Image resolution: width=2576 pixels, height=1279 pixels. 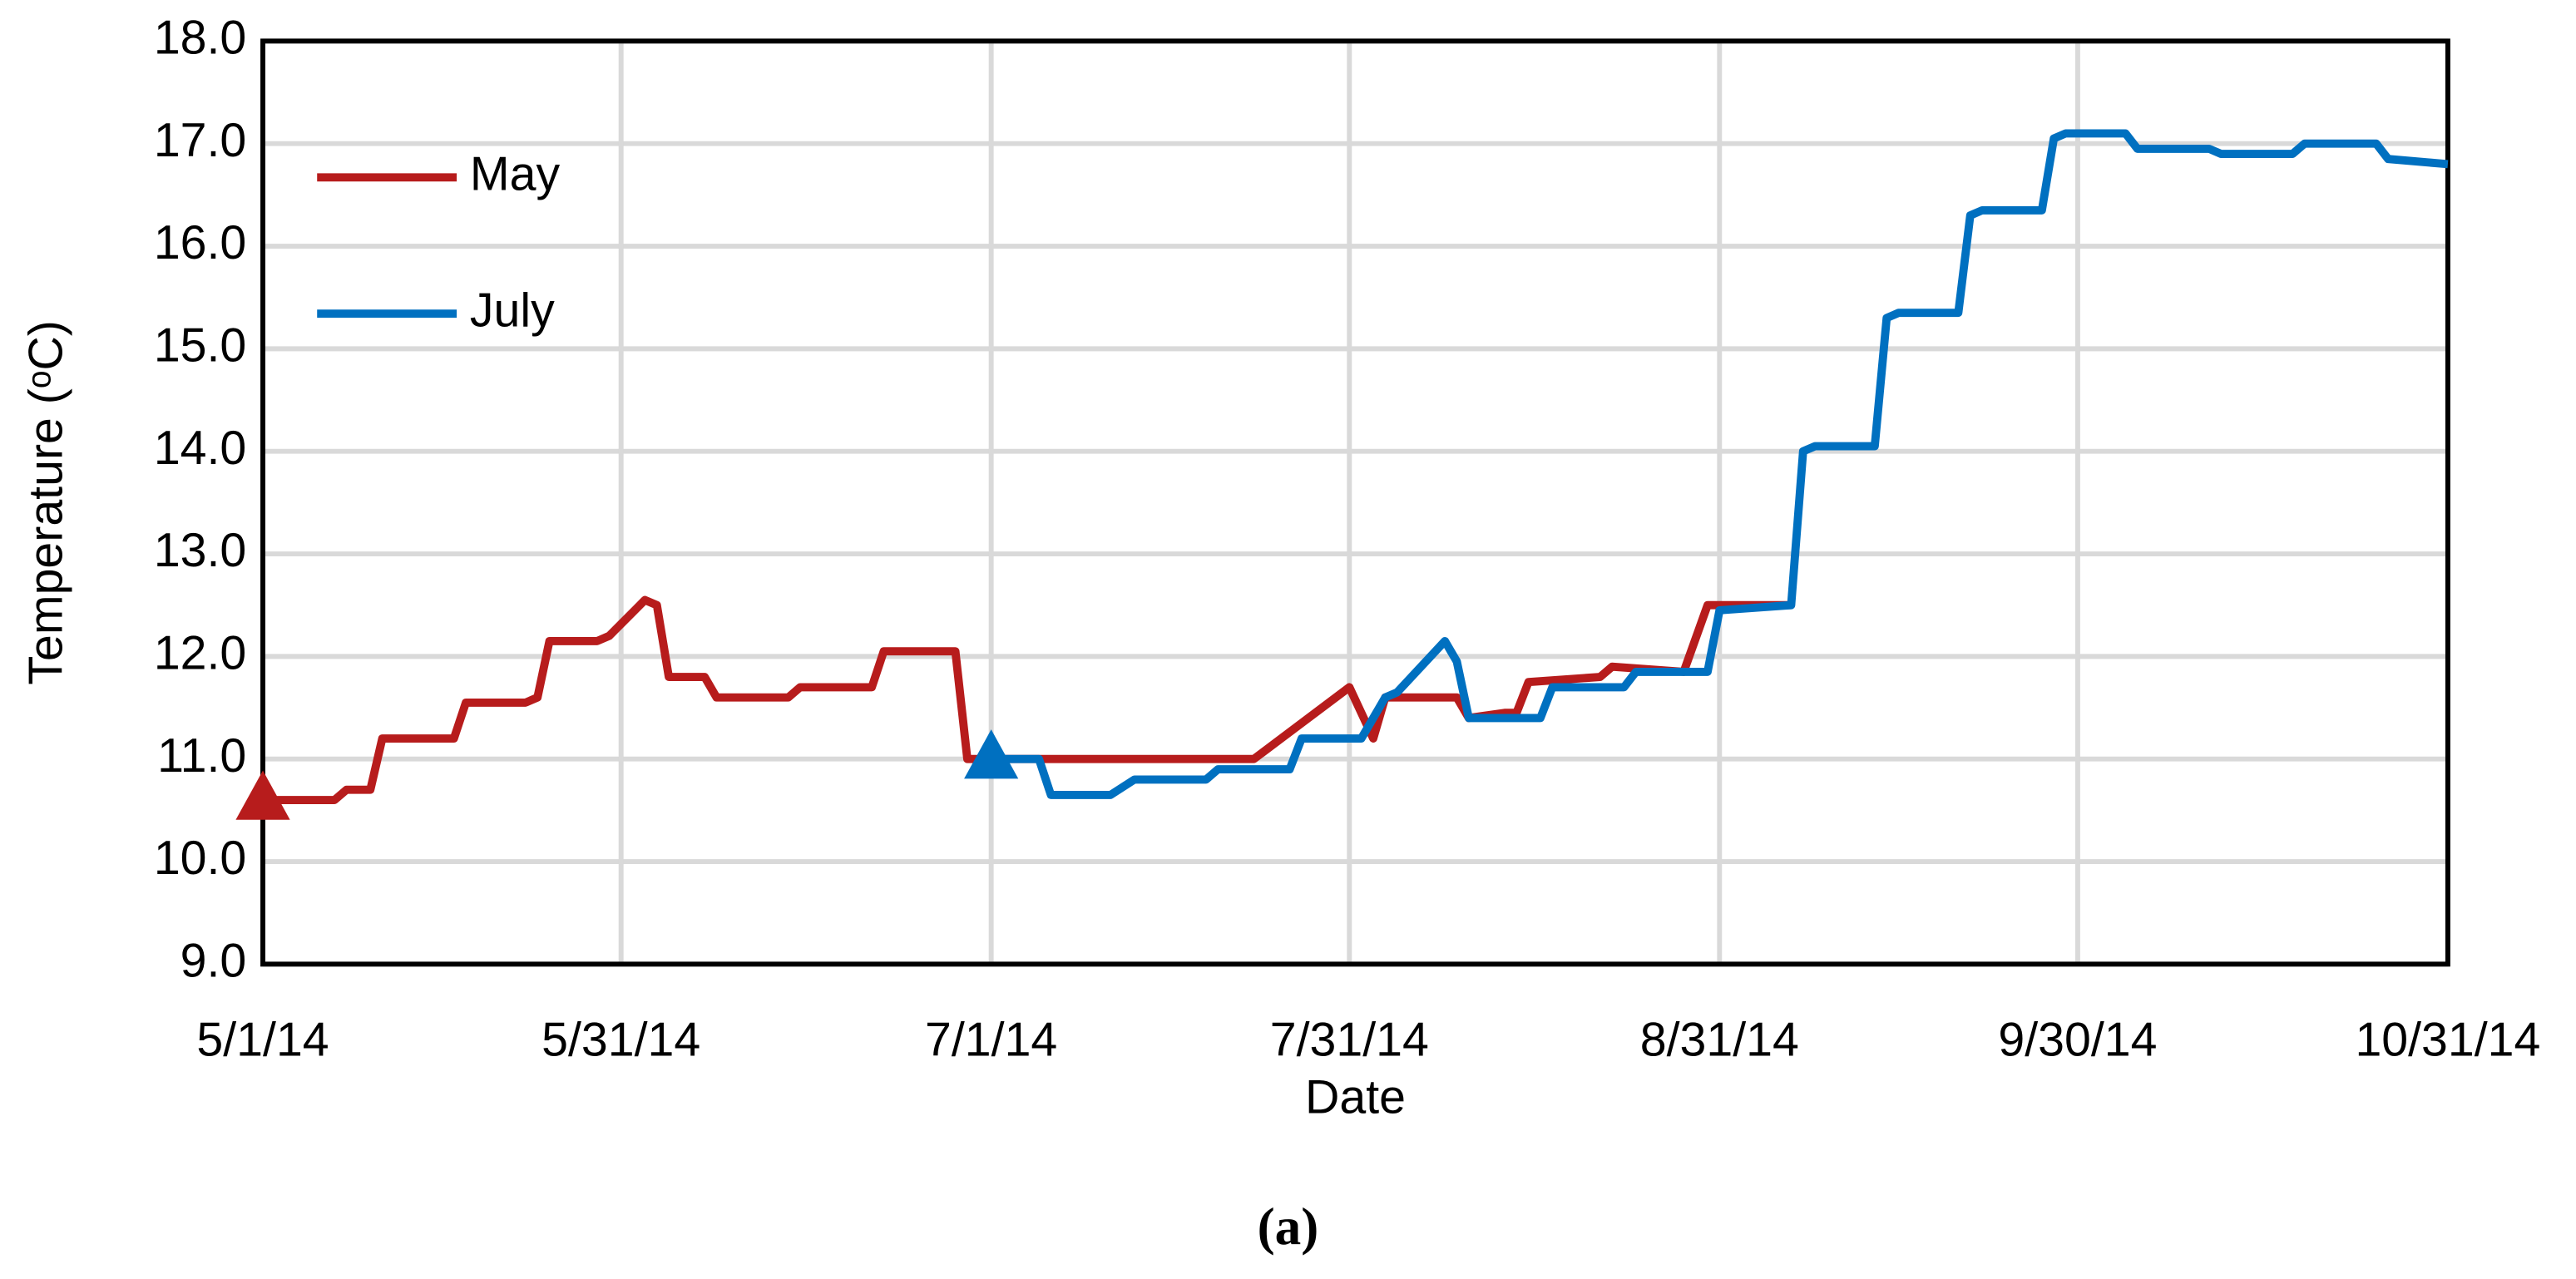 I want to click on y-tick-label: 12.0, so click(x=200, y=653).